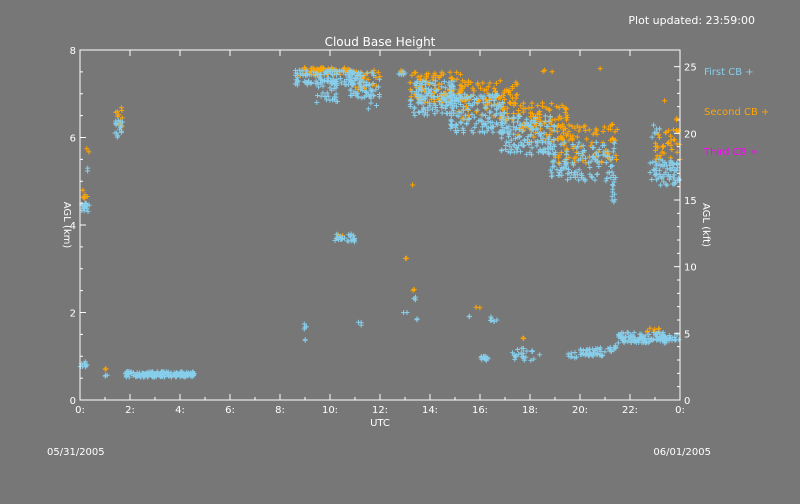  Describe the element at coordinates (736, 112) in the screenshot. I see `legend: First CB + Second CB + Third CB +` at that location.